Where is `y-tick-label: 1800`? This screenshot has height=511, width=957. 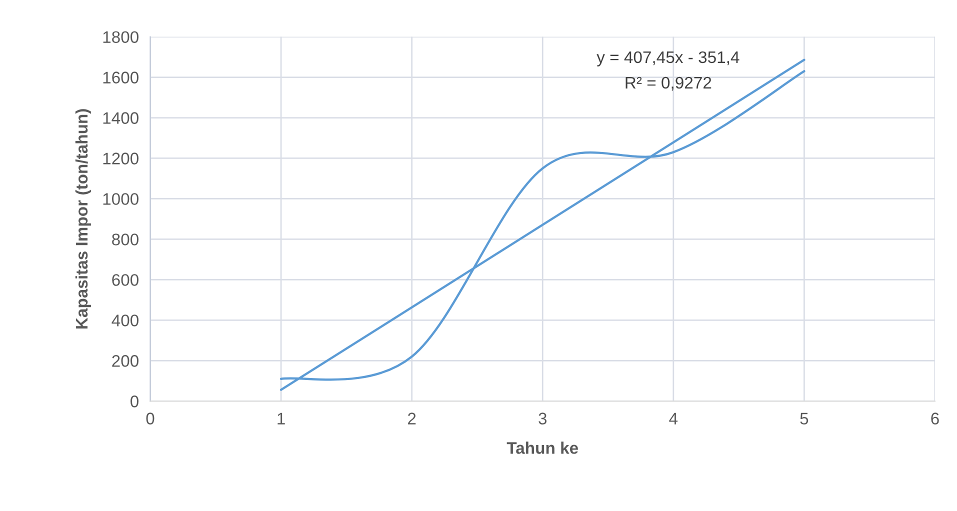
y-tick-label: 1800 is located at coordinates (120, 37).